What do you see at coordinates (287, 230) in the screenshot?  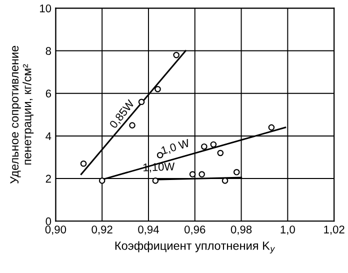 I see `x-tick-label: 1,0` at bounding box center [287, 230].